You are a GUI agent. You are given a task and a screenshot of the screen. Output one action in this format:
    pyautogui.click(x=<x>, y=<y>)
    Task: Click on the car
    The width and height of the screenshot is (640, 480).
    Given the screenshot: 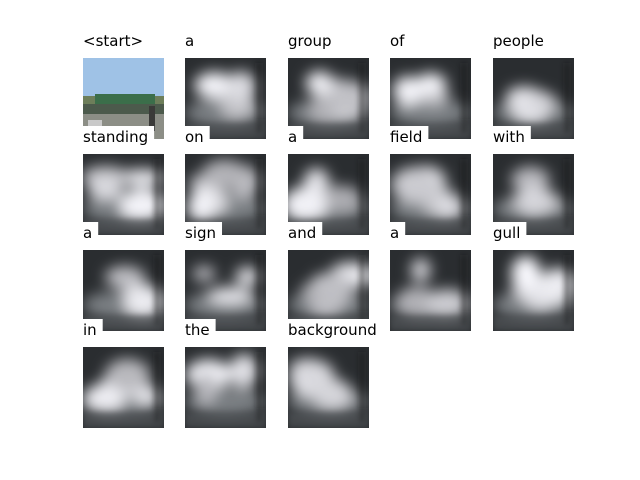 What is the action you would take?
    pyautogui.click(x=95, y=123)
    